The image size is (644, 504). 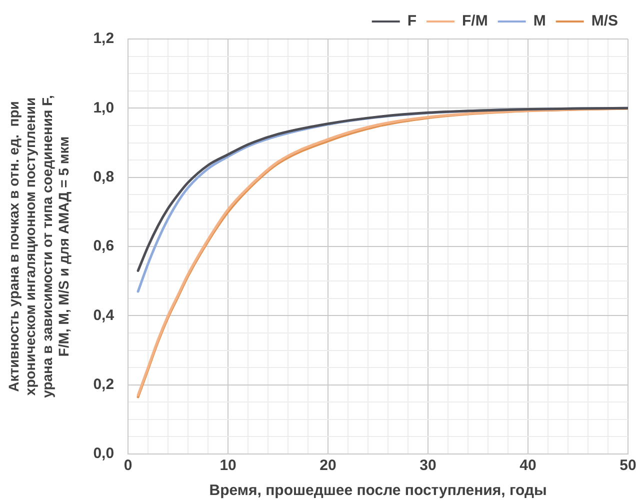 I want to click on y-tick-label: 0,6, so click(x=103, y=246).